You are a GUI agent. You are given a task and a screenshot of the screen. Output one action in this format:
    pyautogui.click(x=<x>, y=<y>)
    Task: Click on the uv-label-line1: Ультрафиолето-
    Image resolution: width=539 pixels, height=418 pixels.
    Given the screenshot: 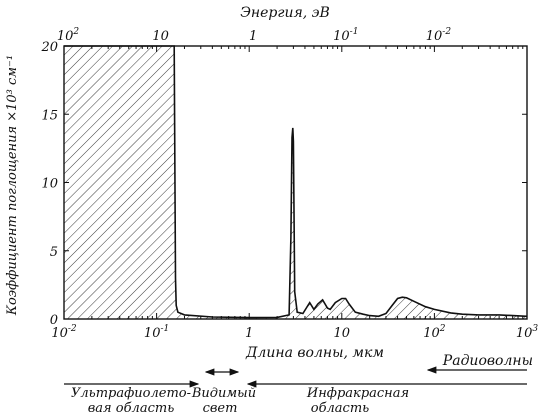 What is the action you would take?
    pyautogui.click(x=131, y=393)
    